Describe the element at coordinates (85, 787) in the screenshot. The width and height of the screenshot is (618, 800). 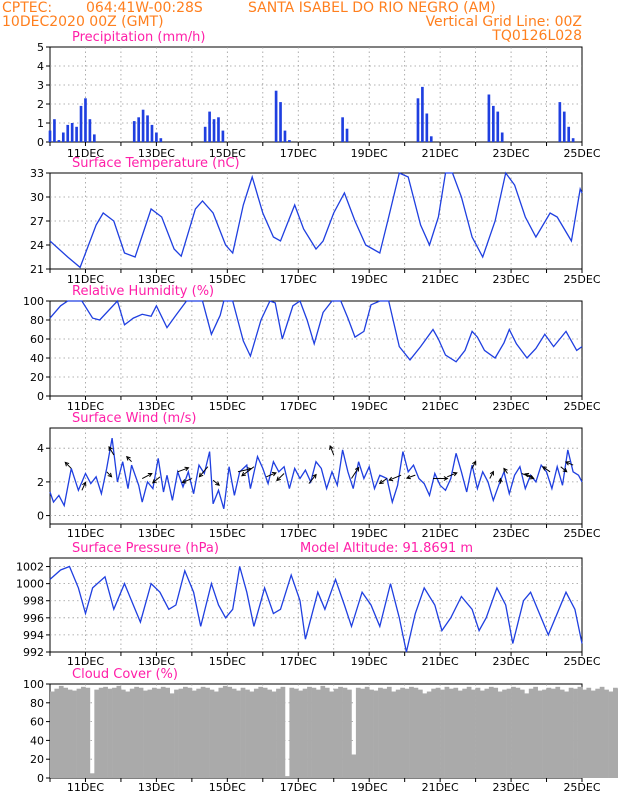
I see `cloud-xtick-label: 11DEC` at that location.